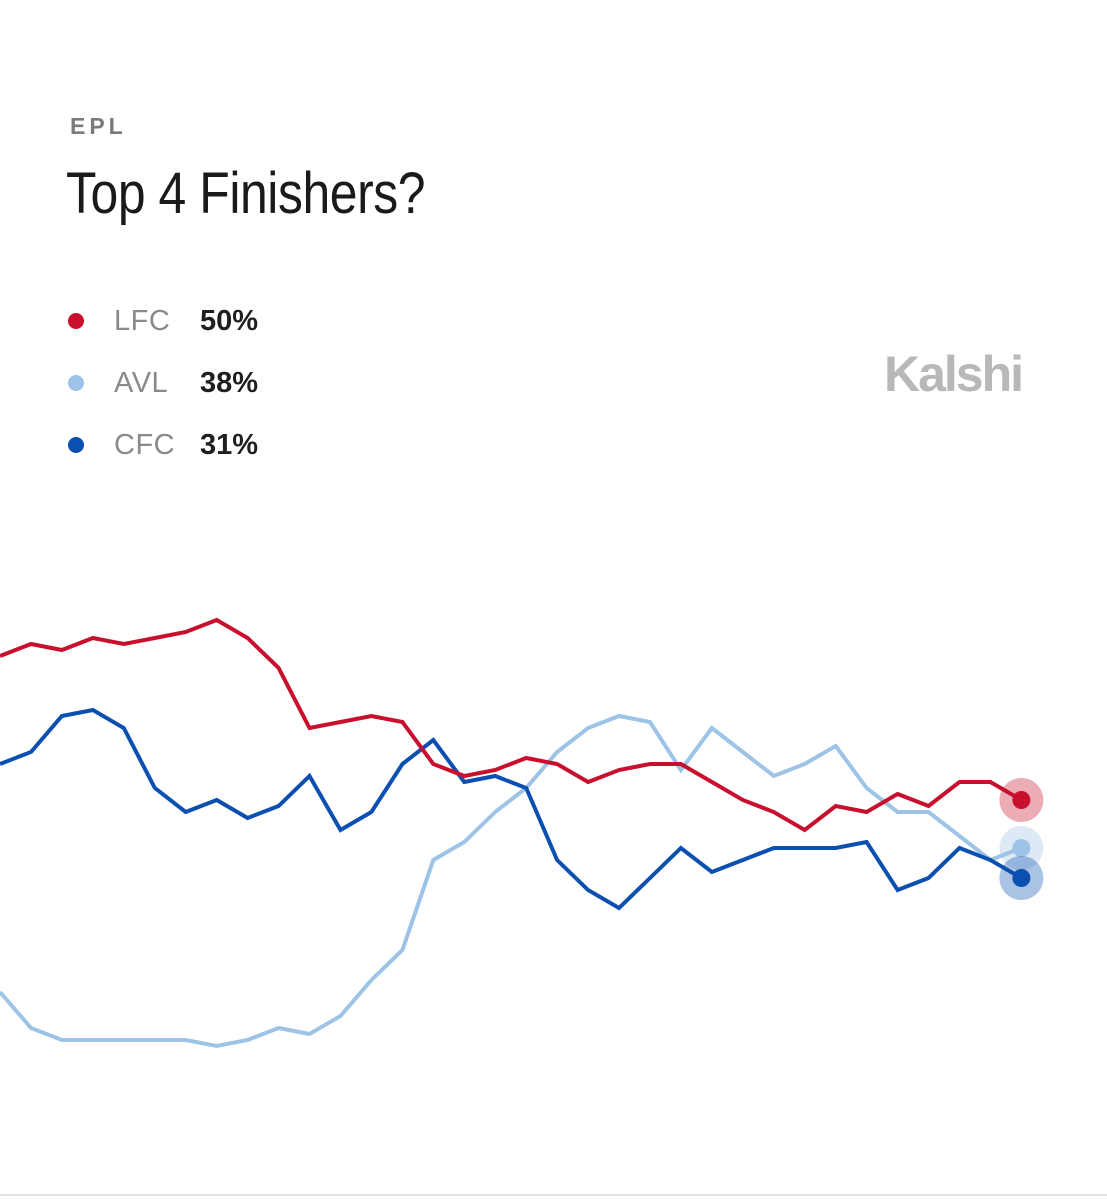 The width and height of the screenshot is (1107, 1200). What do you see at coordinates (1021, 848) in the screenshot?
I see `end-marker-avl` at bounding box center [1021, 848].